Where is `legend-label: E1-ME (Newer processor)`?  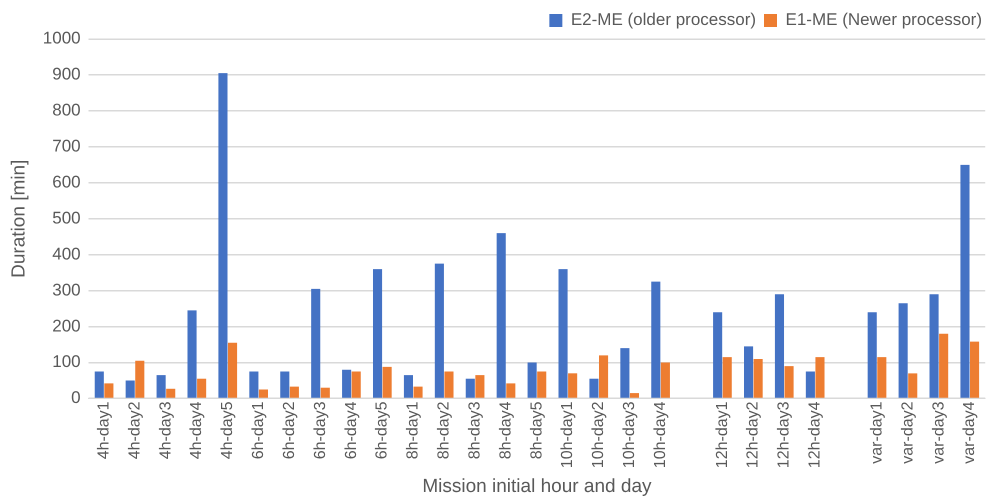
legend-label: E1-ME (Newer processor) is located at coordinates (884, 20).